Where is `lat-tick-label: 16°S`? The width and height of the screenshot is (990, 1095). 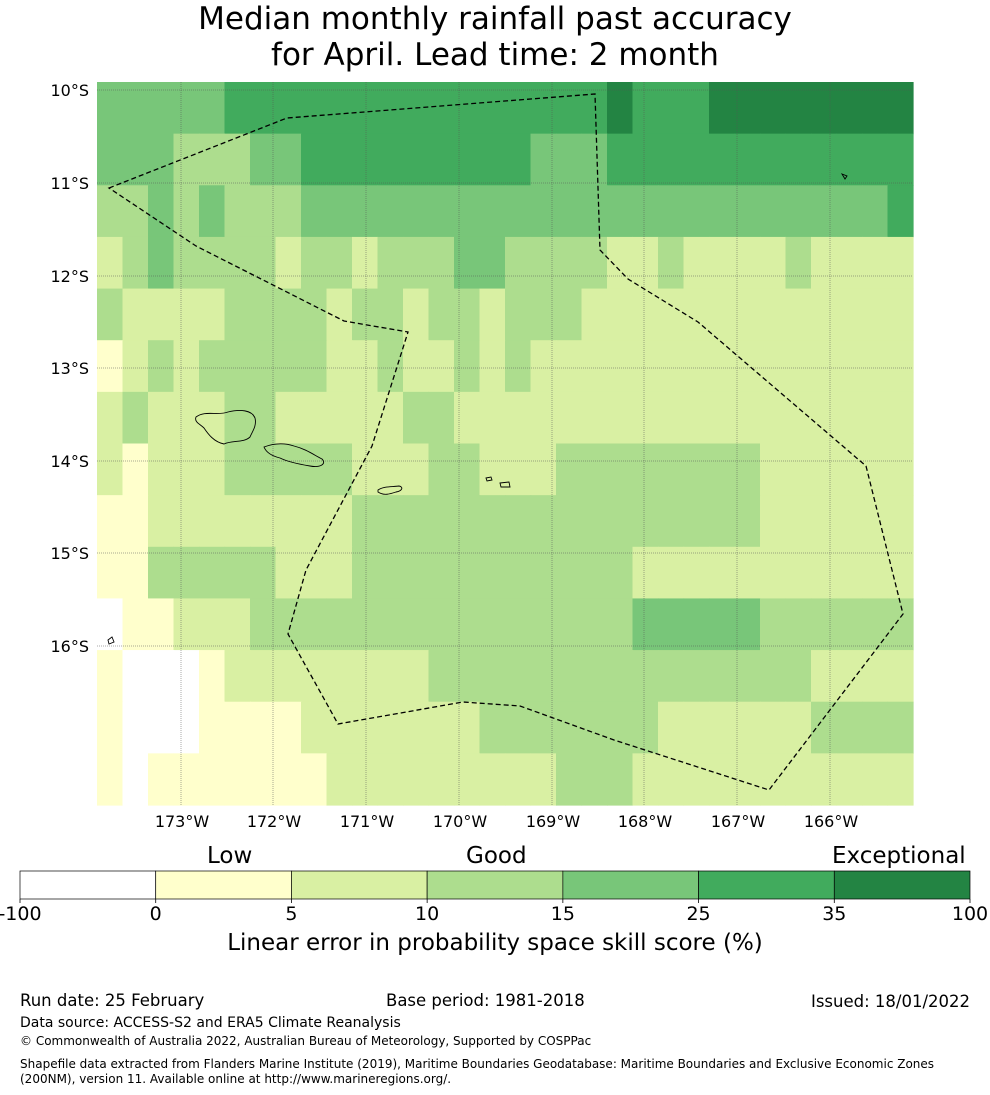 lat-tick-label: 16°S is located at coordinates (69, 646).